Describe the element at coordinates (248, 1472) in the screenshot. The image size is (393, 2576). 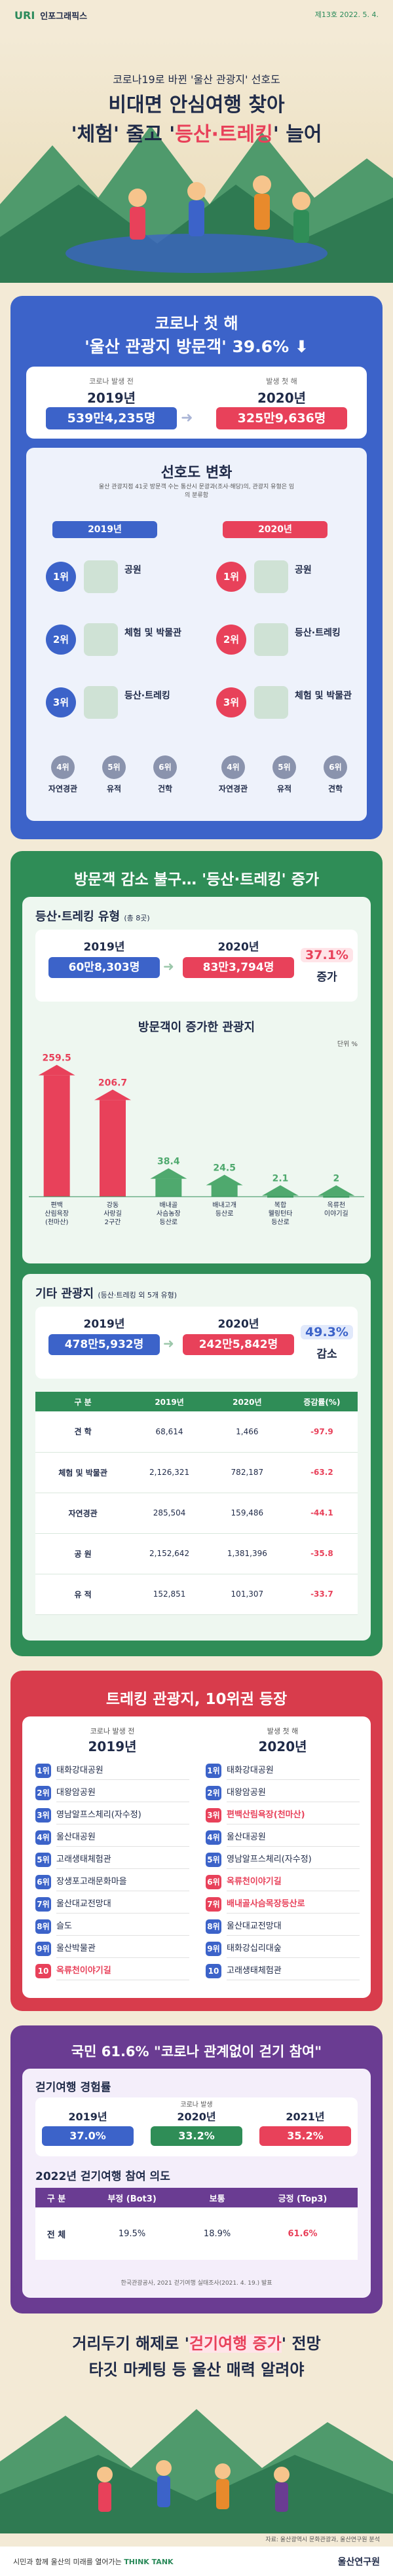
I see `other-table-cell: 782,187` at that location.